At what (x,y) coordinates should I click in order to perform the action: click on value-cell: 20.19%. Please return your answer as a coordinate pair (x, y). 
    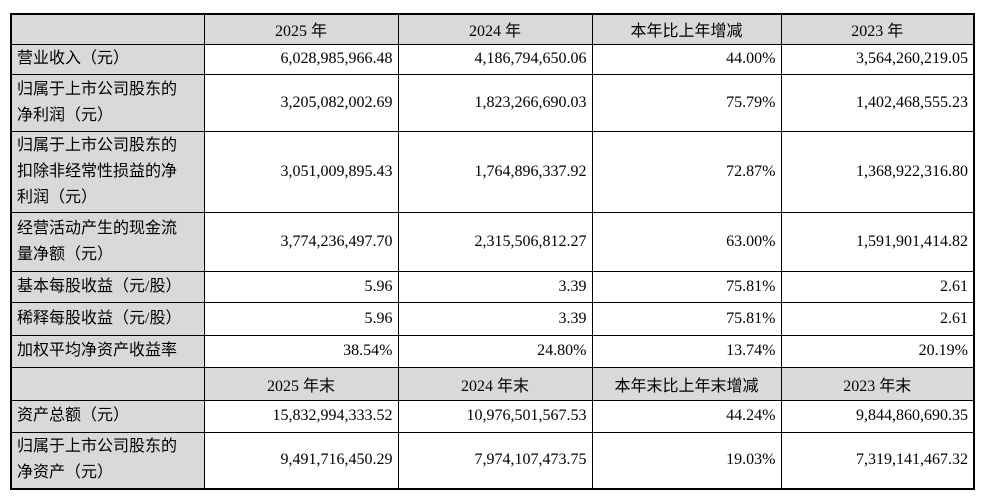
    Looking at the image, I should click on (877, 351).